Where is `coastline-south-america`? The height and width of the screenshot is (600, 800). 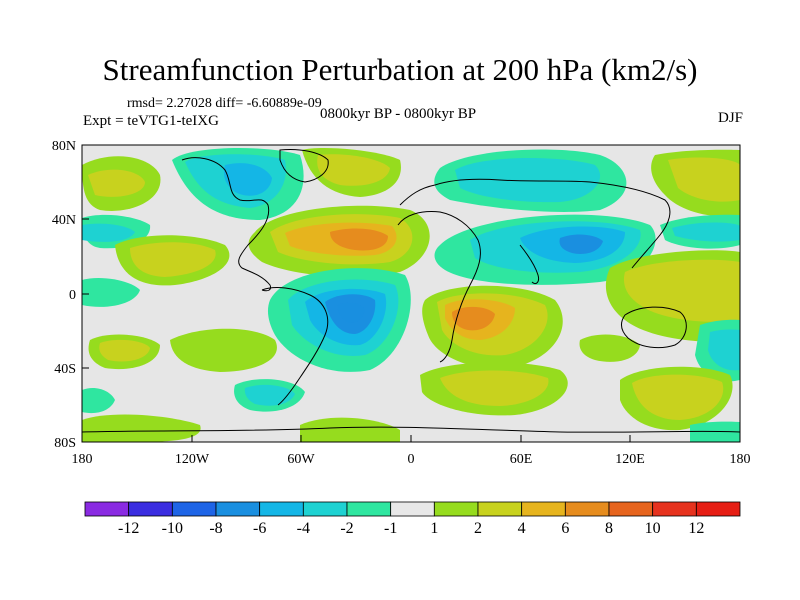
coastline-south-america is located at coordinates (295, 346).